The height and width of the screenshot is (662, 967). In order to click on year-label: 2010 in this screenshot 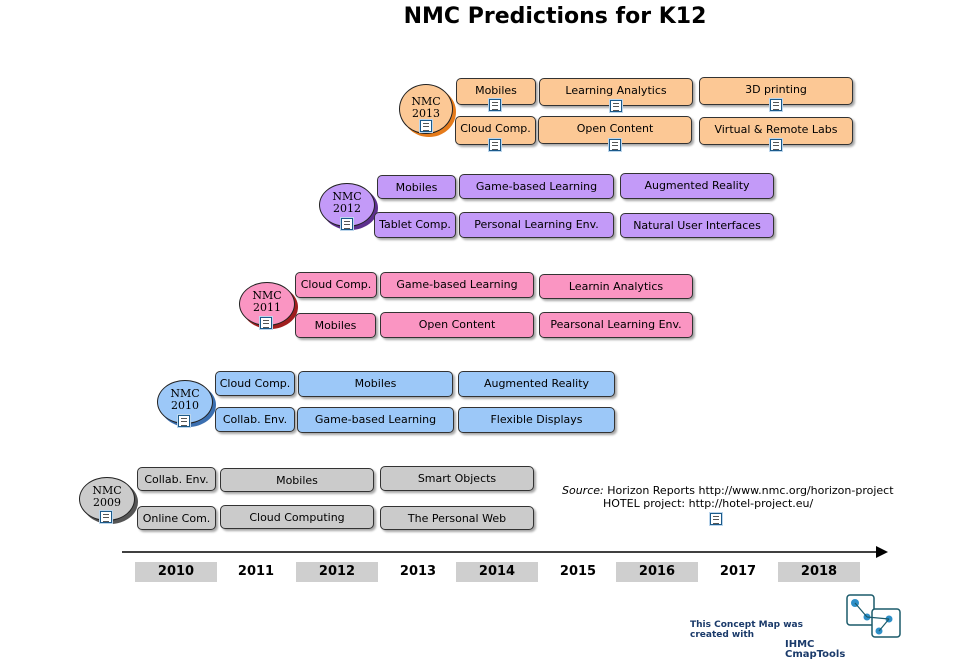, I will do `click(176, 572)`.